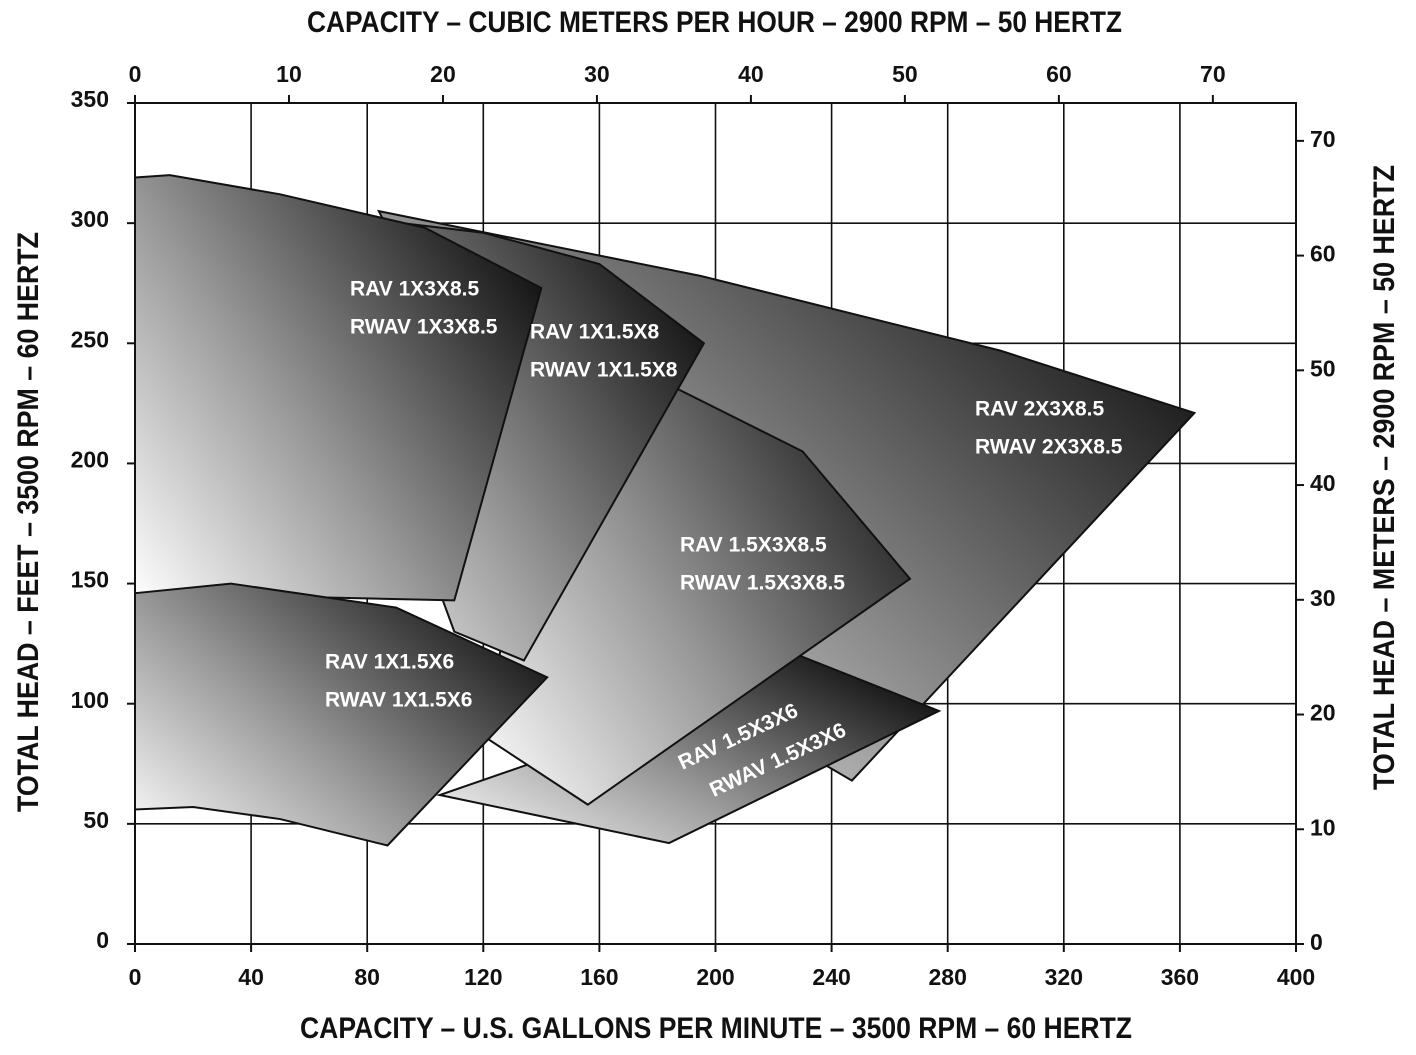 The height and width of the screenshot is (1055, 1416). What do you see at coordinates (90, 460) in the screenshot?
I see `y-tick-label: 200` at bounding box center [90, 460].